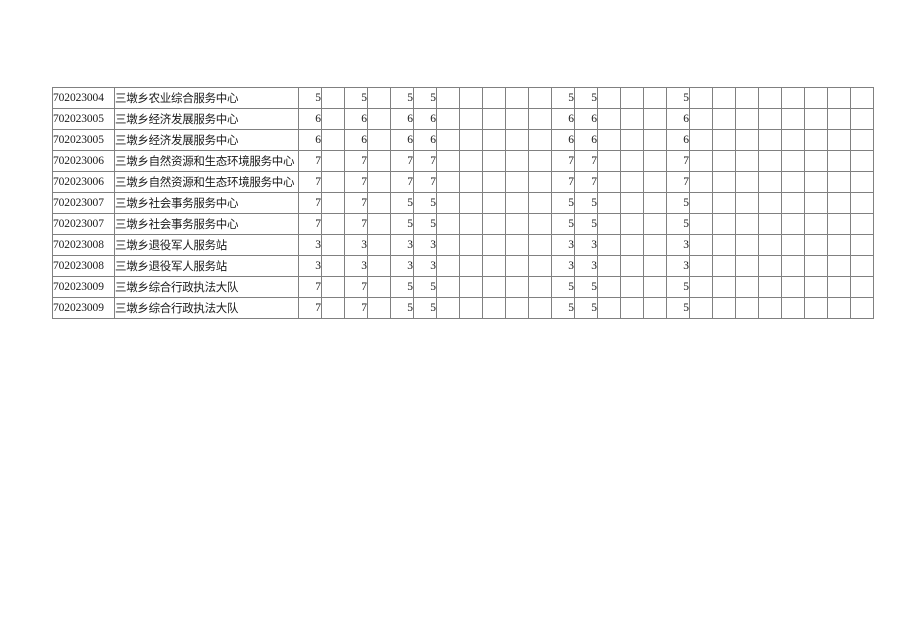 The width and height of the screenshot is (898, 635). I want to click on value-cell: 3, so click(678, 266).